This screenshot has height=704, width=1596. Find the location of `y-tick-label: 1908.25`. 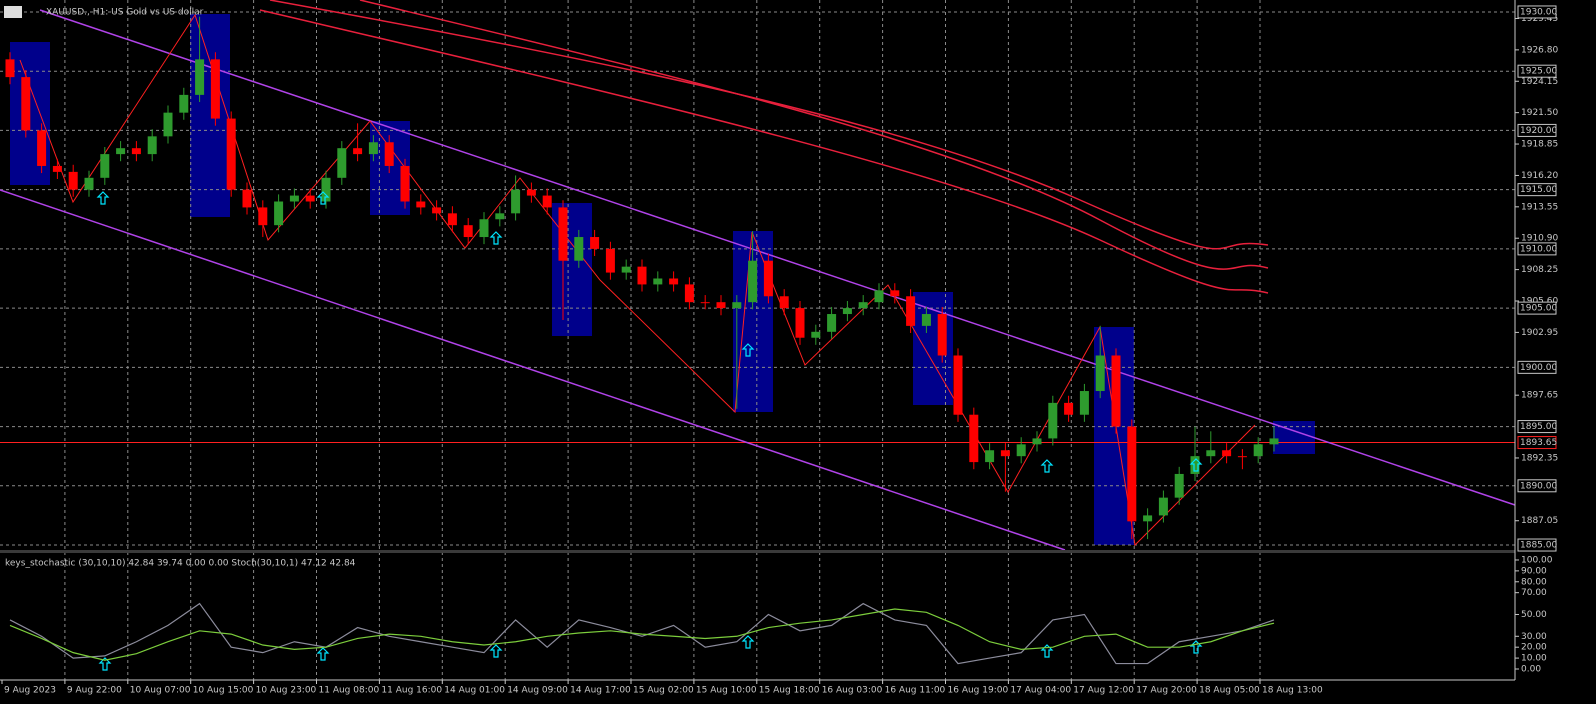

y-tick-label: 1908.25 is located at coordinates (1539, 270).